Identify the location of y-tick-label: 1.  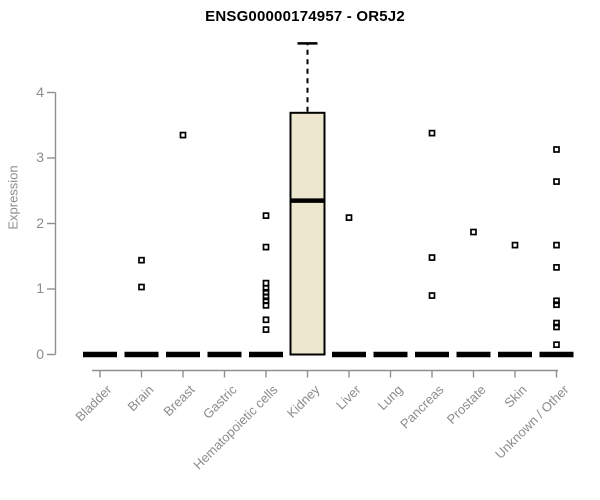
(40, 288).